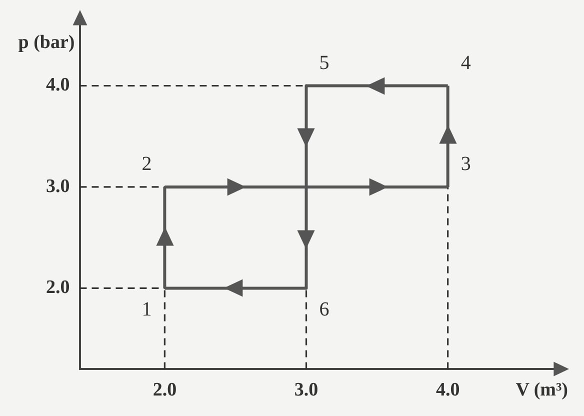 This screenshot has width=584, height=416. Describe the element at coordinates (58, 186) in the screenshot. I see `y-tick-label: 3.0` at that location.